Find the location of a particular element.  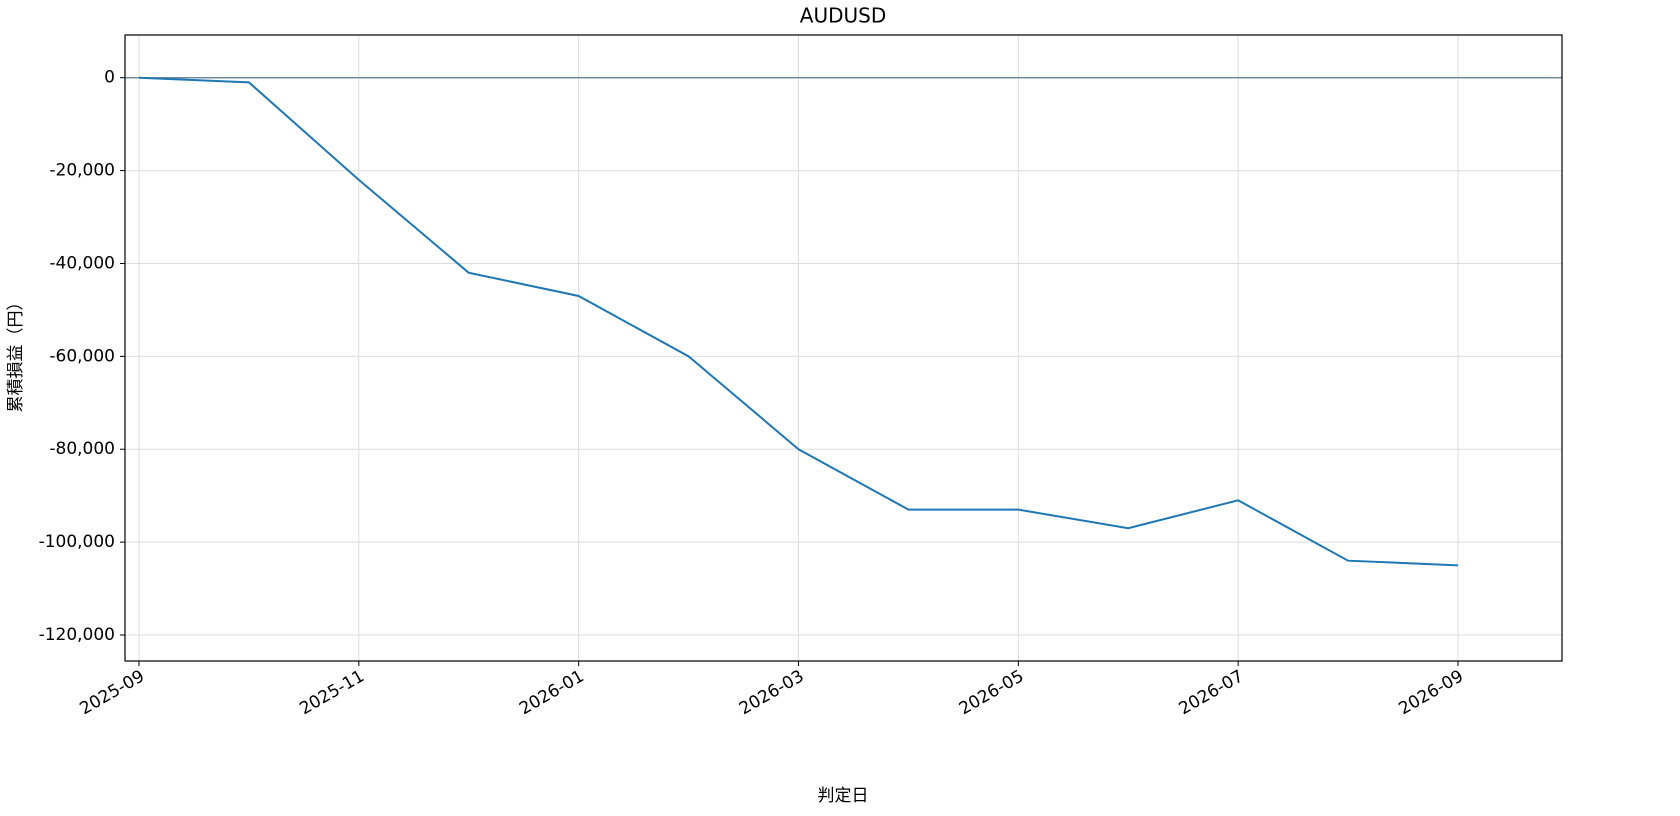

x-tick-label: 2026-09 is located at coordinates (1431, 692).